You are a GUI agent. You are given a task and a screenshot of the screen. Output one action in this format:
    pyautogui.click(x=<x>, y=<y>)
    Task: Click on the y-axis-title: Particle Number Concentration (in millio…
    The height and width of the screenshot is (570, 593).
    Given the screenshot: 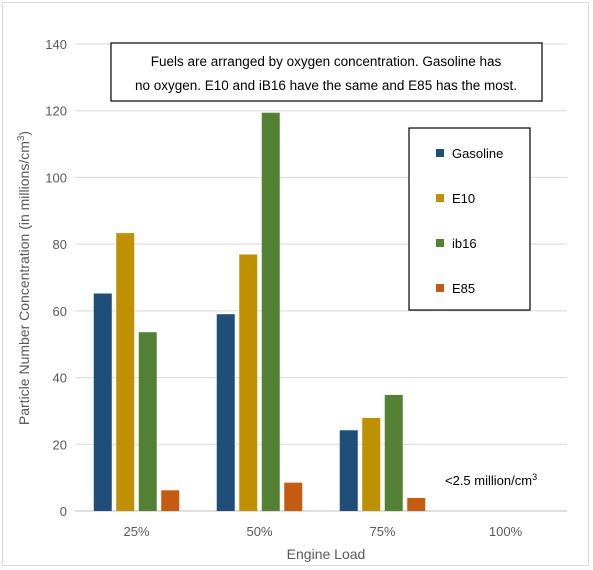 What is the action you would take?
    pyautogui.click(x=24, y=278)
    